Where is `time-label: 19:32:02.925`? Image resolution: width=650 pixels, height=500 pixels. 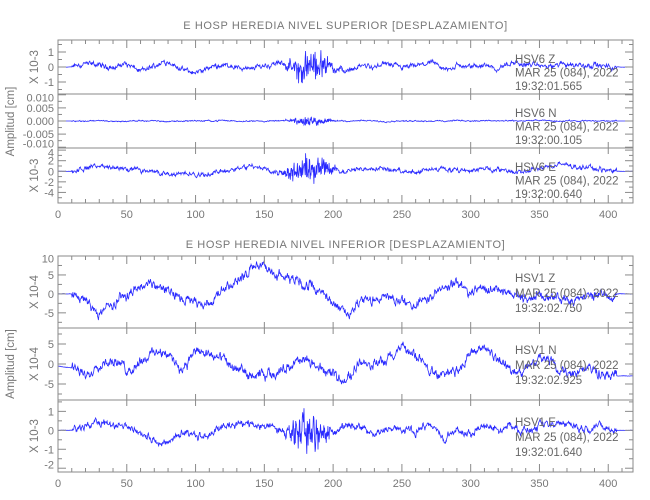 time-label: 19:32:02.925 is located at coordinates (548, 381).